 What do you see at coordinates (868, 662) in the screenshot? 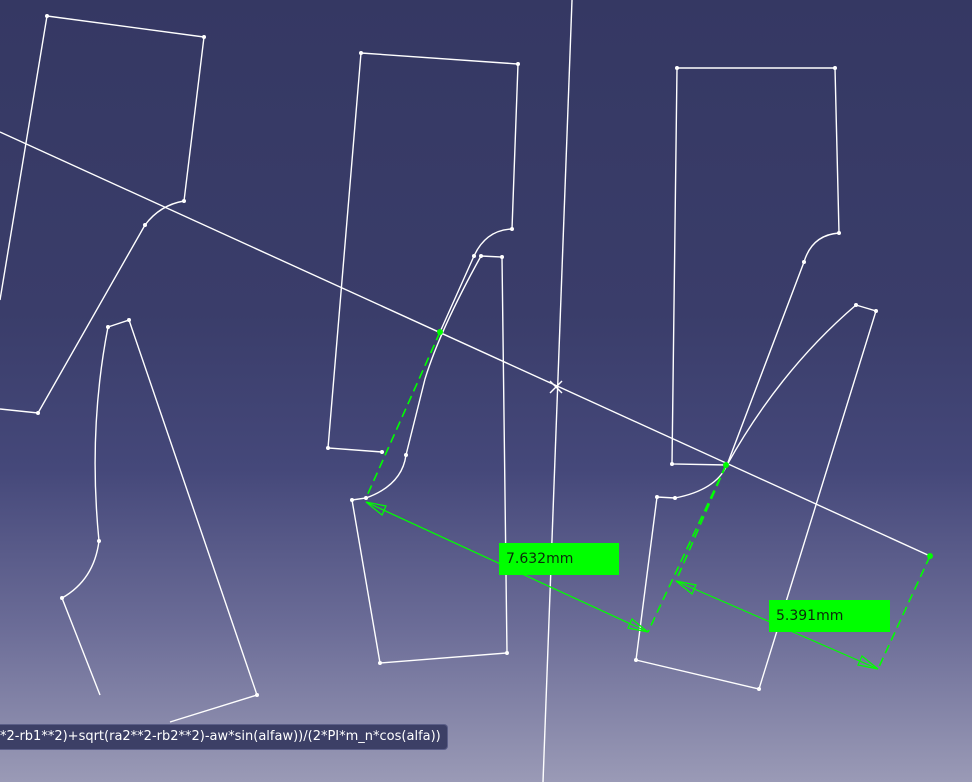
I see `dimension-2-arrow-end-icon` at bounding box center [868, 662].